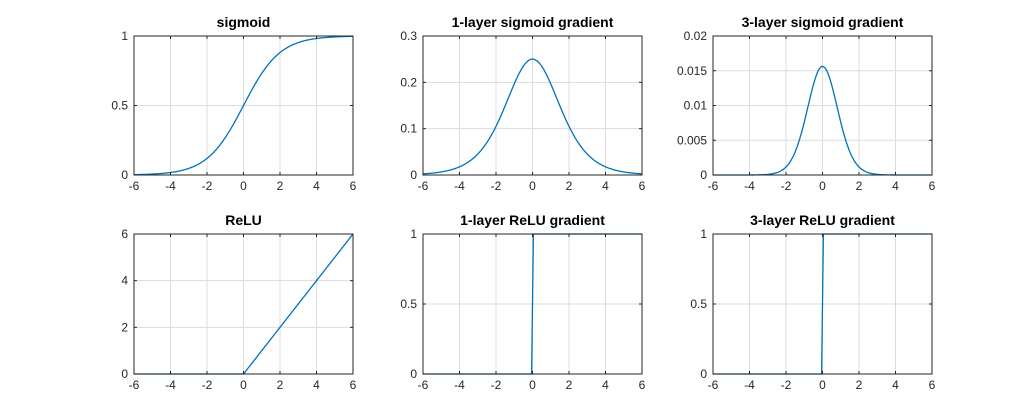 This screenshot has width=1032, height=420. I want to click on panel-6: -6 -4 -2 0 2 4 6 0 0.5 1 3-layer ReLU gradient, so click(812, 302).